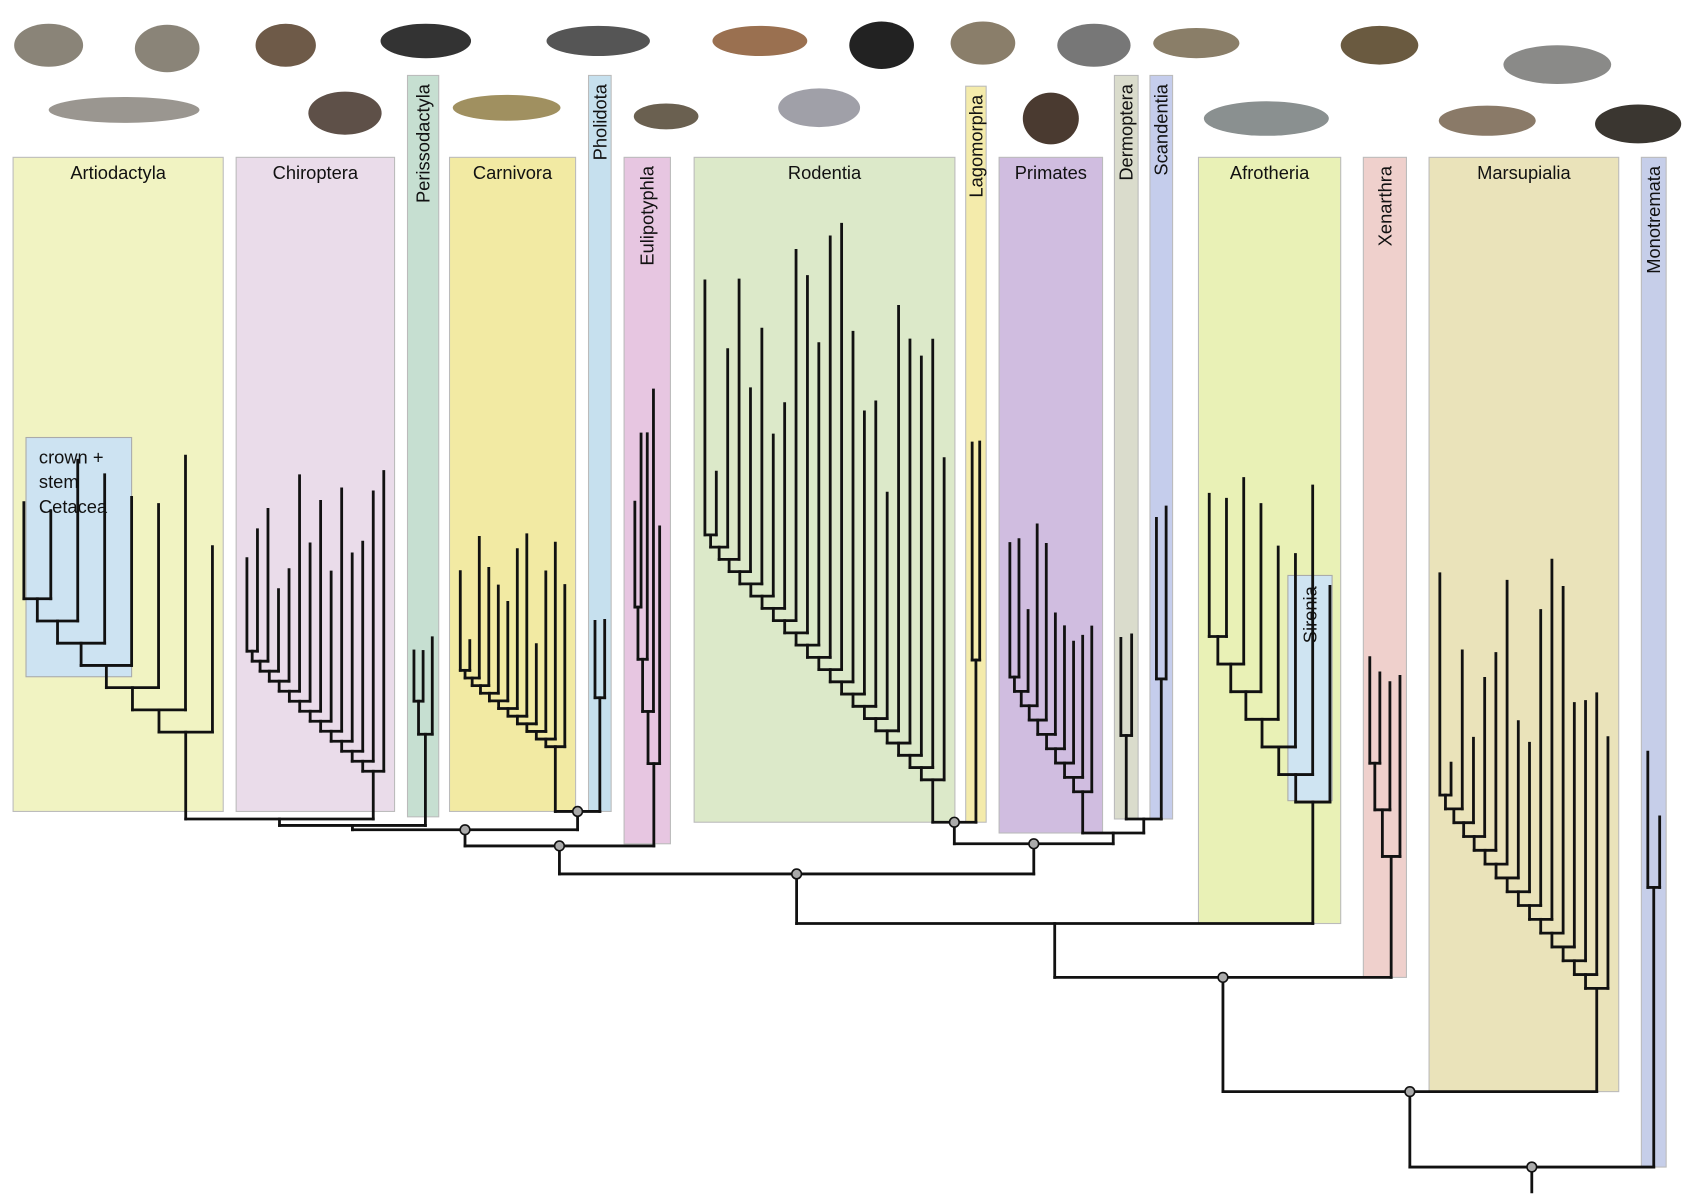  What do you see at coordinates (1270, 172) in the screenshot?
I see `clade-label: Afrotheria` at bounding box center [1270, 172].